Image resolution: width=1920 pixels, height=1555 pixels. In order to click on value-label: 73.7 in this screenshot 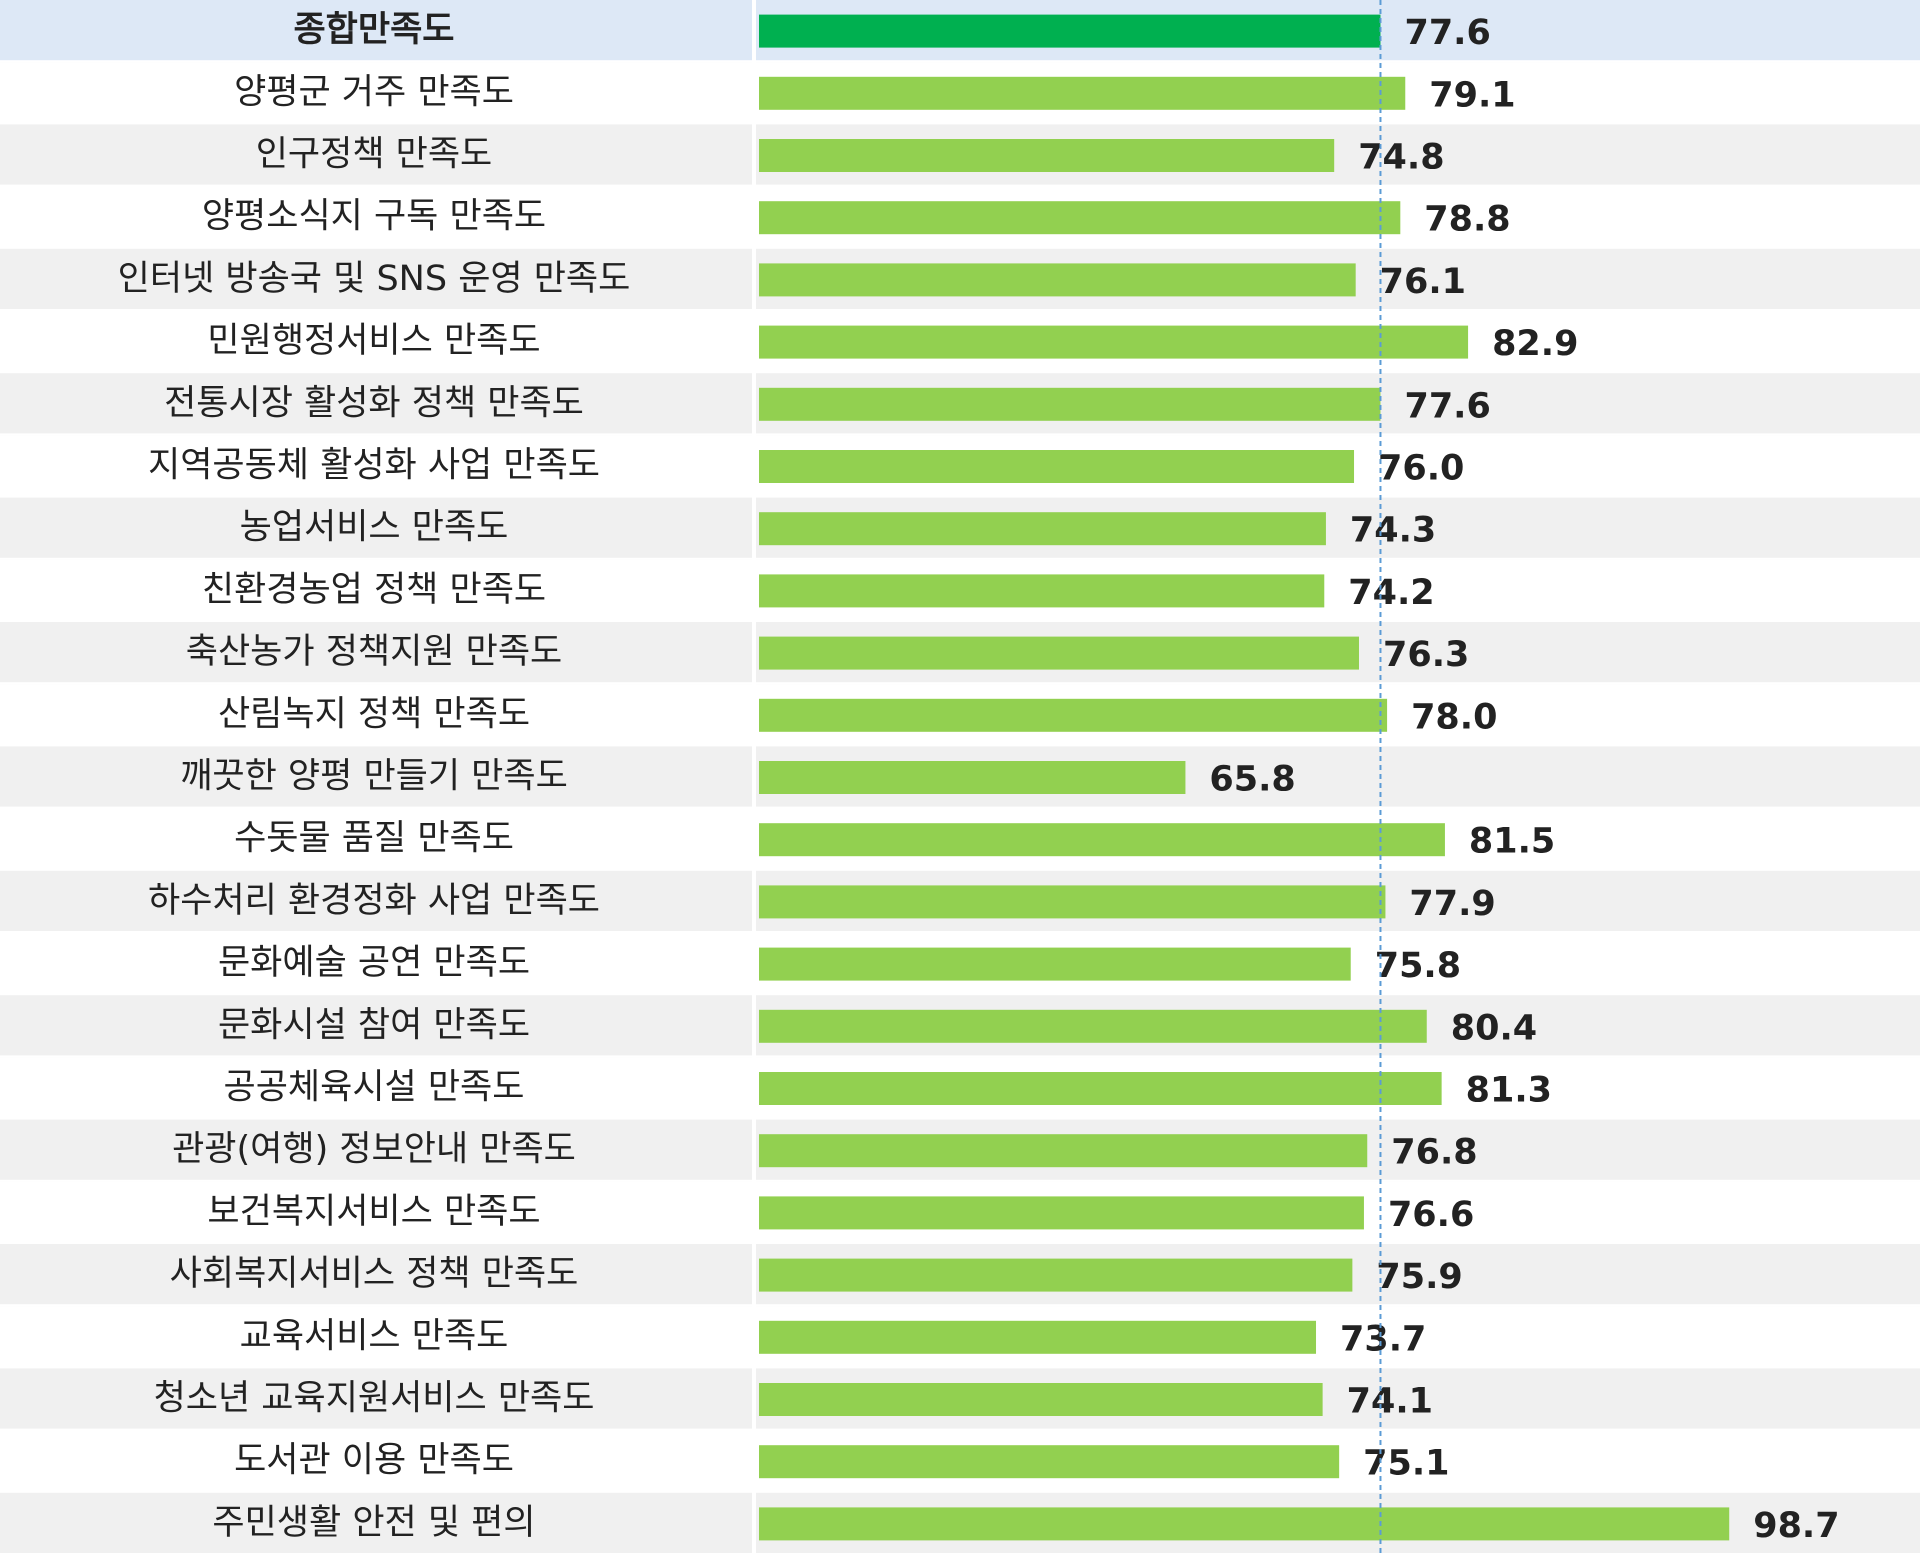, I will do `click(1383, 1339)`.